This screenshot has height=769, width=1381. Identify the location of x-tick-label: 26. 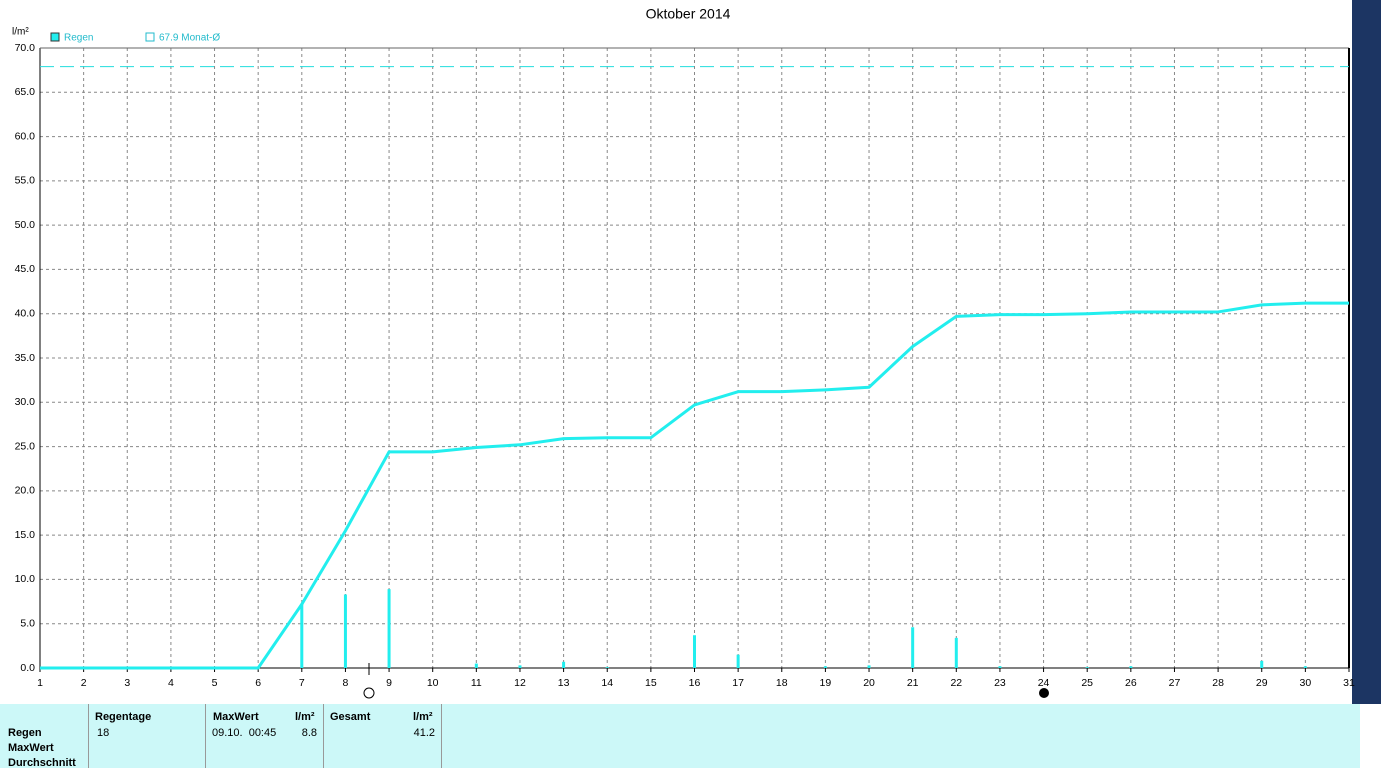
(1131, 683).